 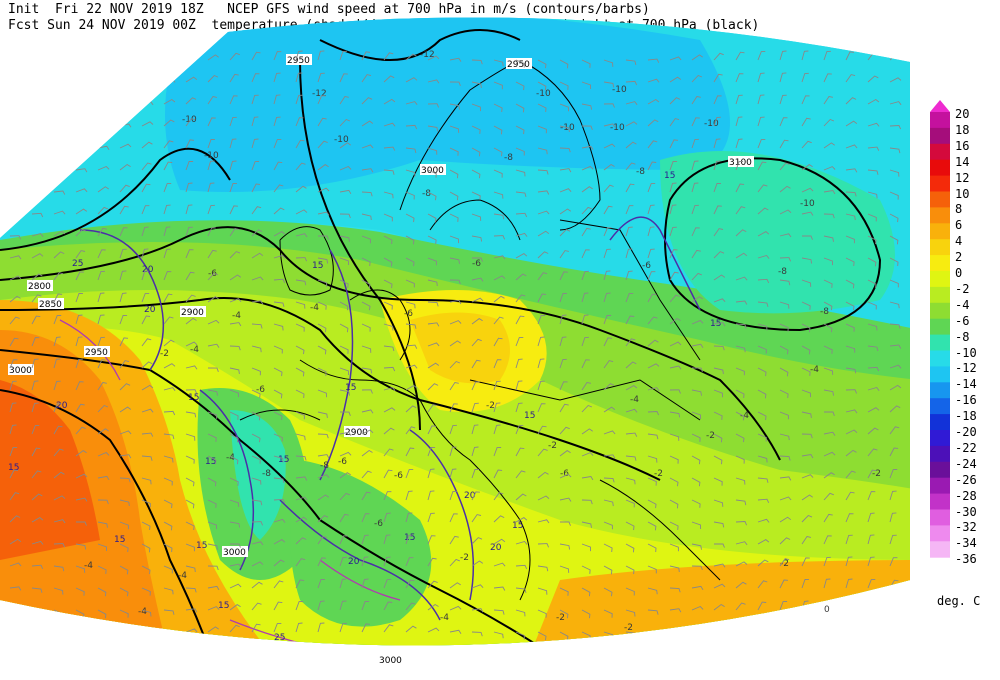 I want to click on colorbar-label: 16, so click(x=962, y=145).